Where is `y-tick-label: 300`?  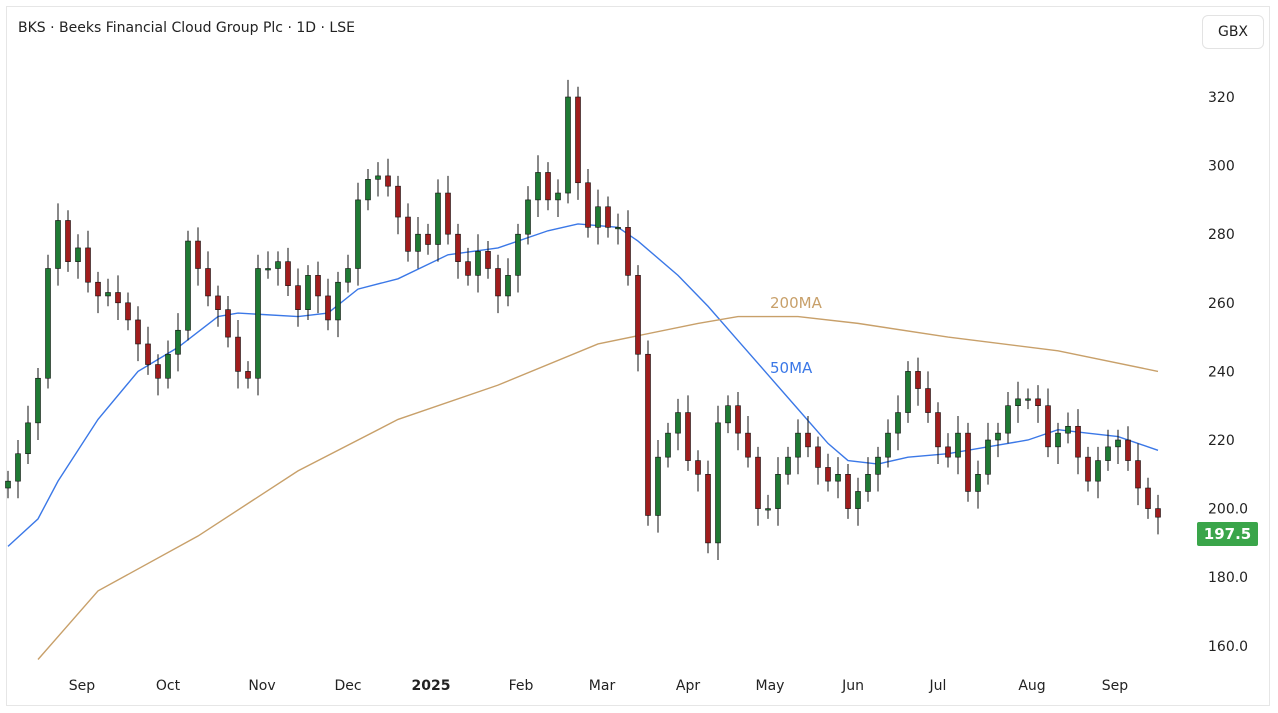 y-tick-label: 300 is located at coordinates (1221, 167).